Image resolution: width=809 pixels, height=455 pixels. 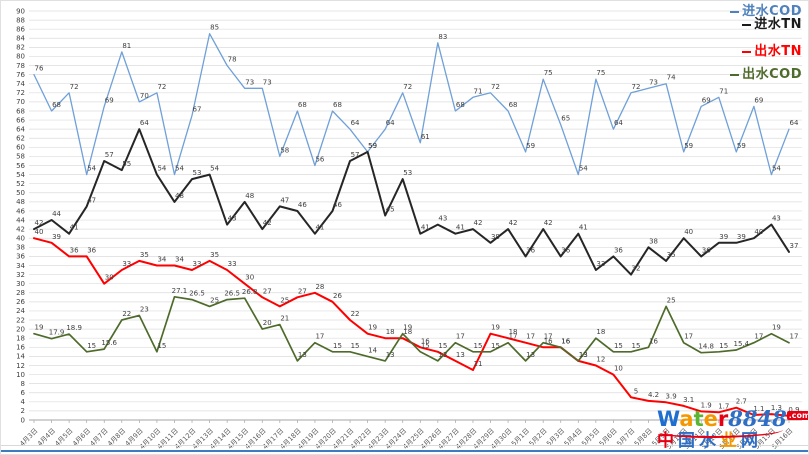 I want to click on y-tick-label: 12, so click(x=20, y=366).